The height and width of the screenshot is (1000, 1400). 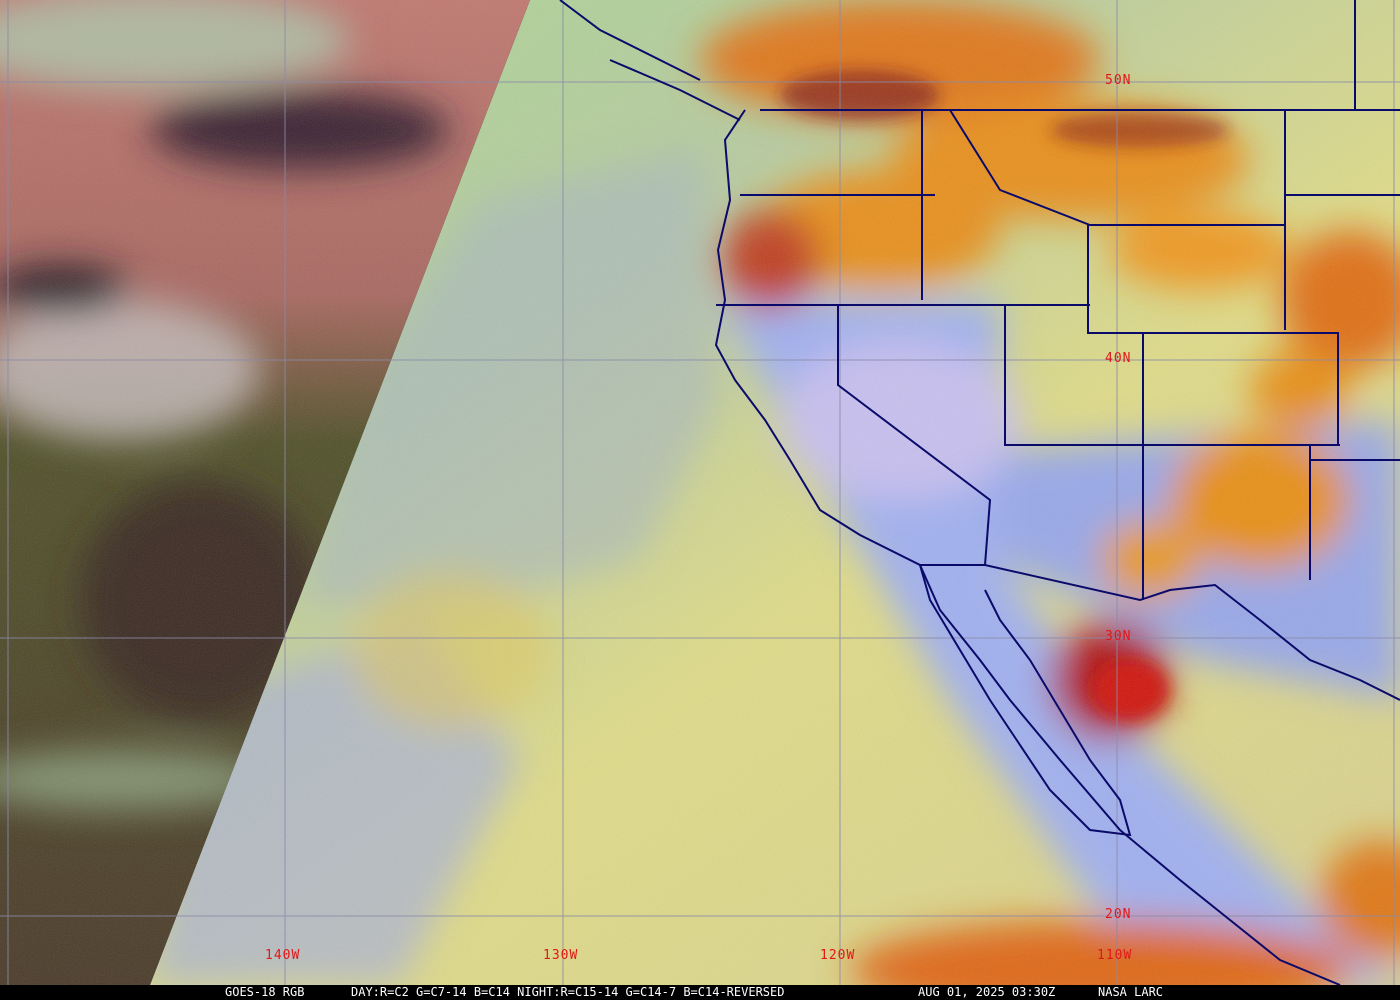 I want to click on baja-peninsula, so click(x=1025, y=700).